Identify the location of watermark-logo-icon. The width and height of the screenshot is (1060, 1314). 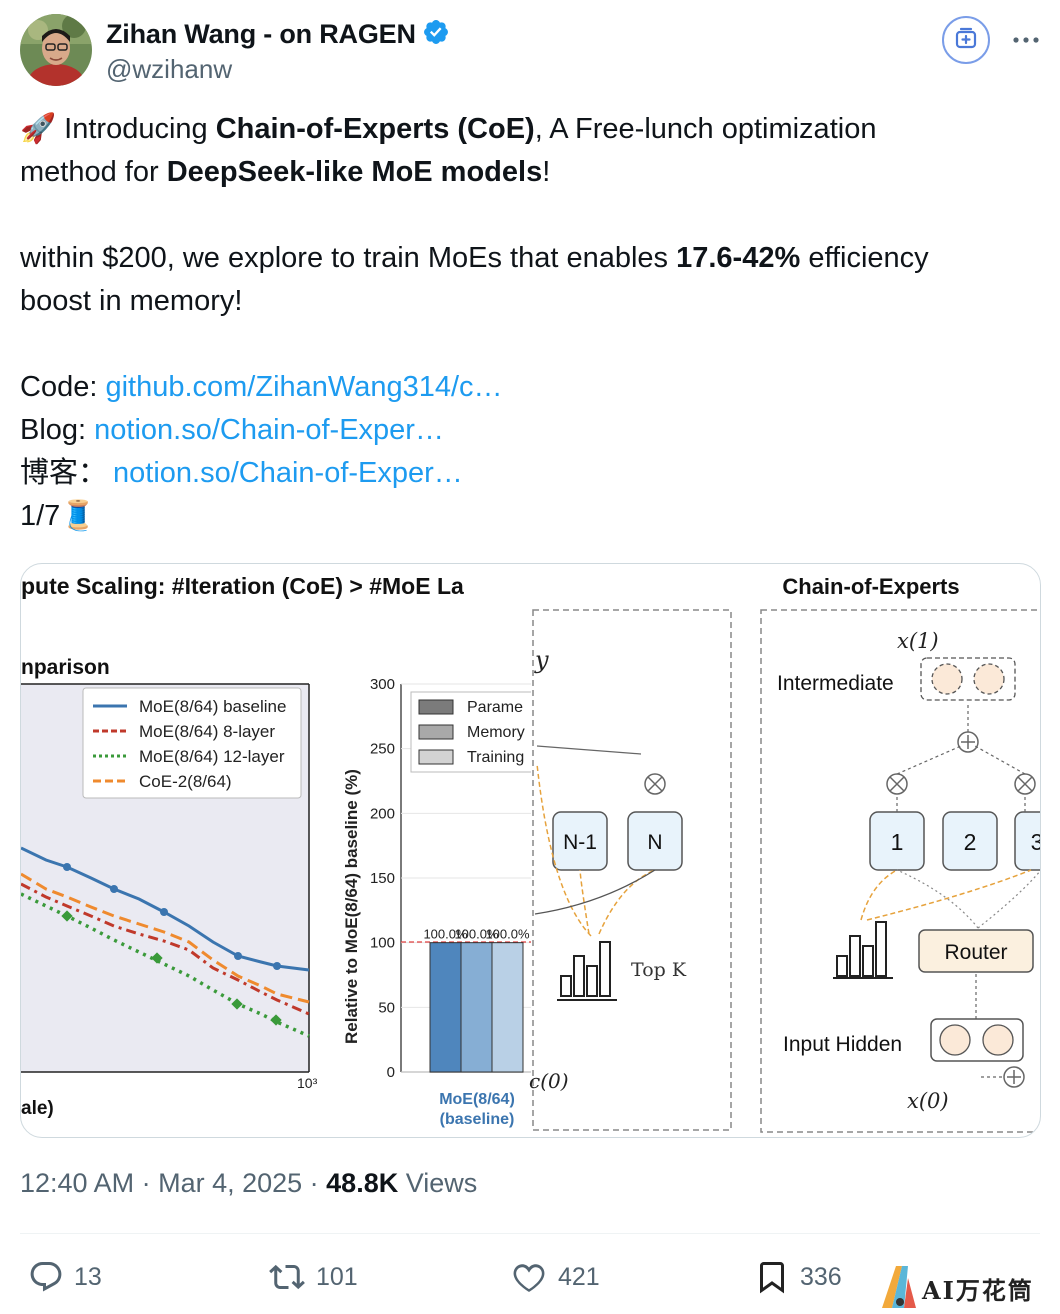
(898, 1288).